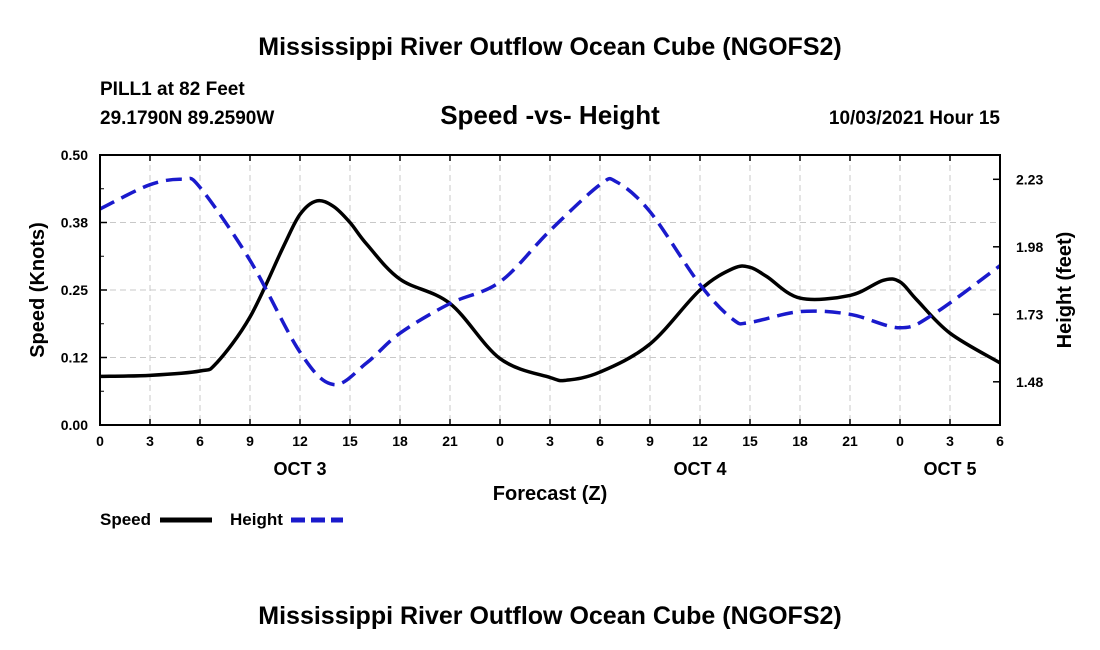 The image size is (1100, 650). Describe the element at coordinates (221, 519) in the screenshot. I see `legend: Speed Height` at that location.